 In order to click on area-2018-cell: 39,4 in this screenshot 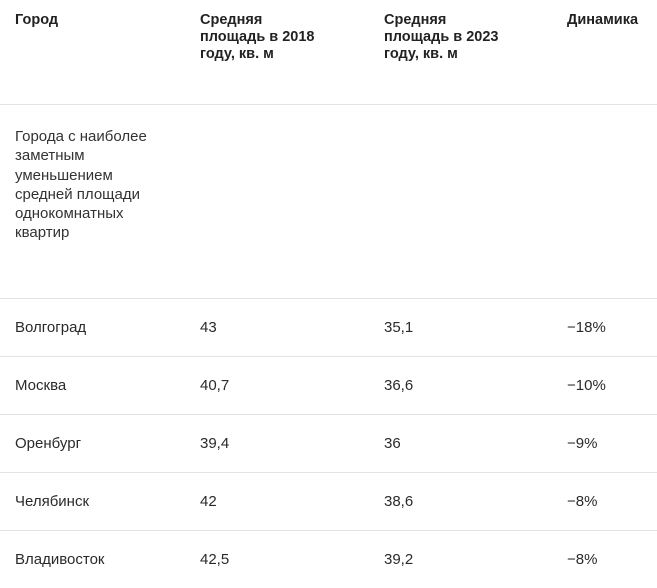, I will do `click(215, 443)`.